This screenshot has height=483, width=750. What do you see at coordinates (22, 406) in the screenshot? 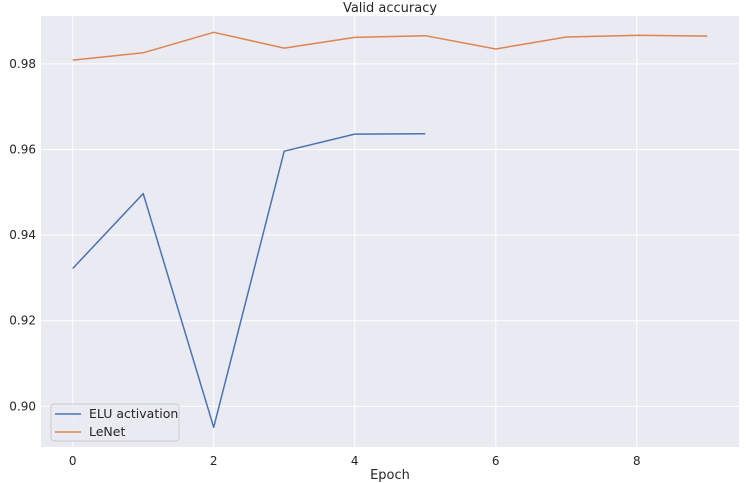
I see `y-tick-label: 0.90` at bounding box center [22, 406].